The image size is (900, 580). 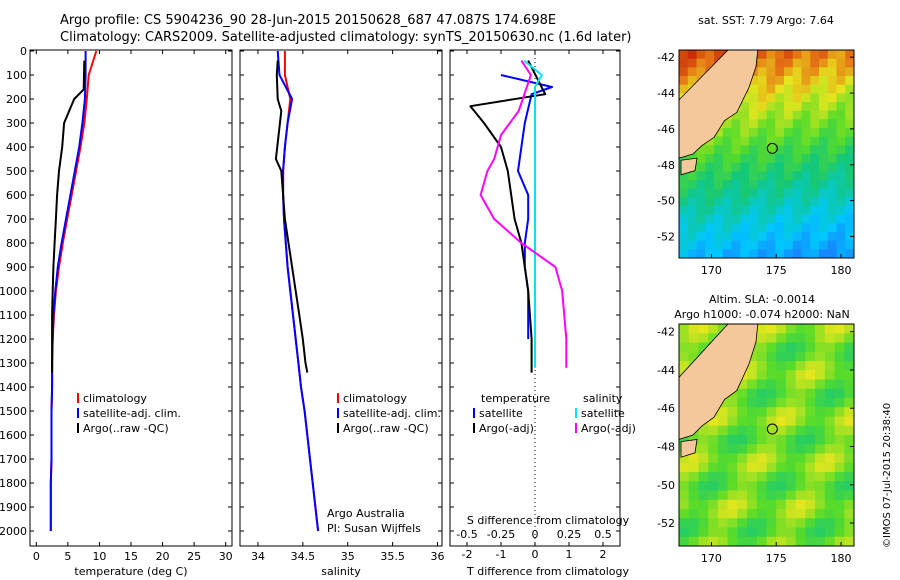 What do you see at coordinates (666, 485) in the screenshot?
I see `sla-map-ytick-label: -50` at bounding box center [666, 485].